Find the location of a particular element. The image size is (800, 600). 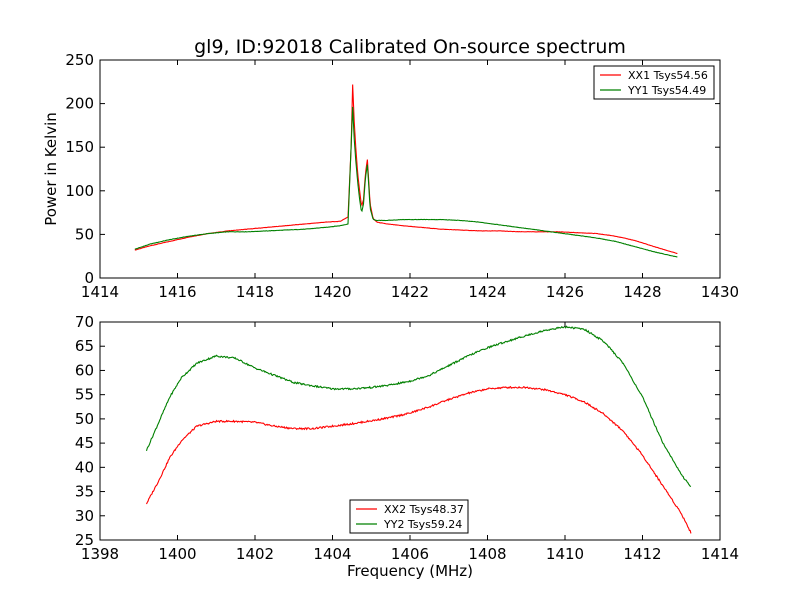

legend-label-xx2: XX2 Tsys48.37 is located at coordinates (424, 509).